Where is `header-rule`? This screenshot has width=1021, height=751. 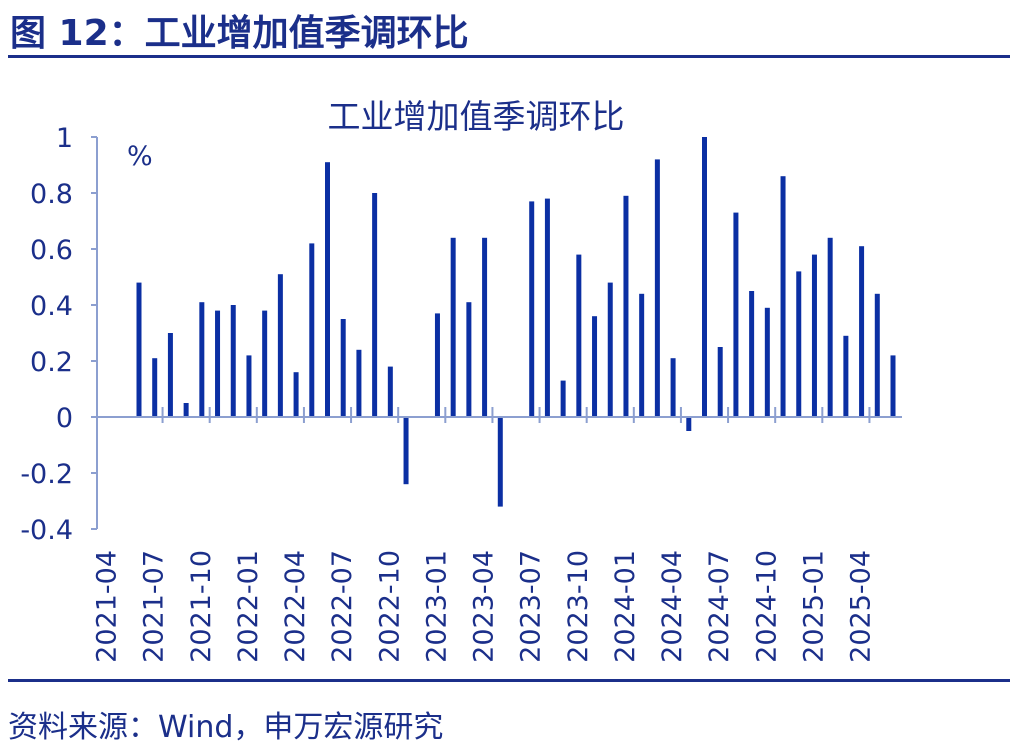
header-rule is located at coordinates (509, 56).